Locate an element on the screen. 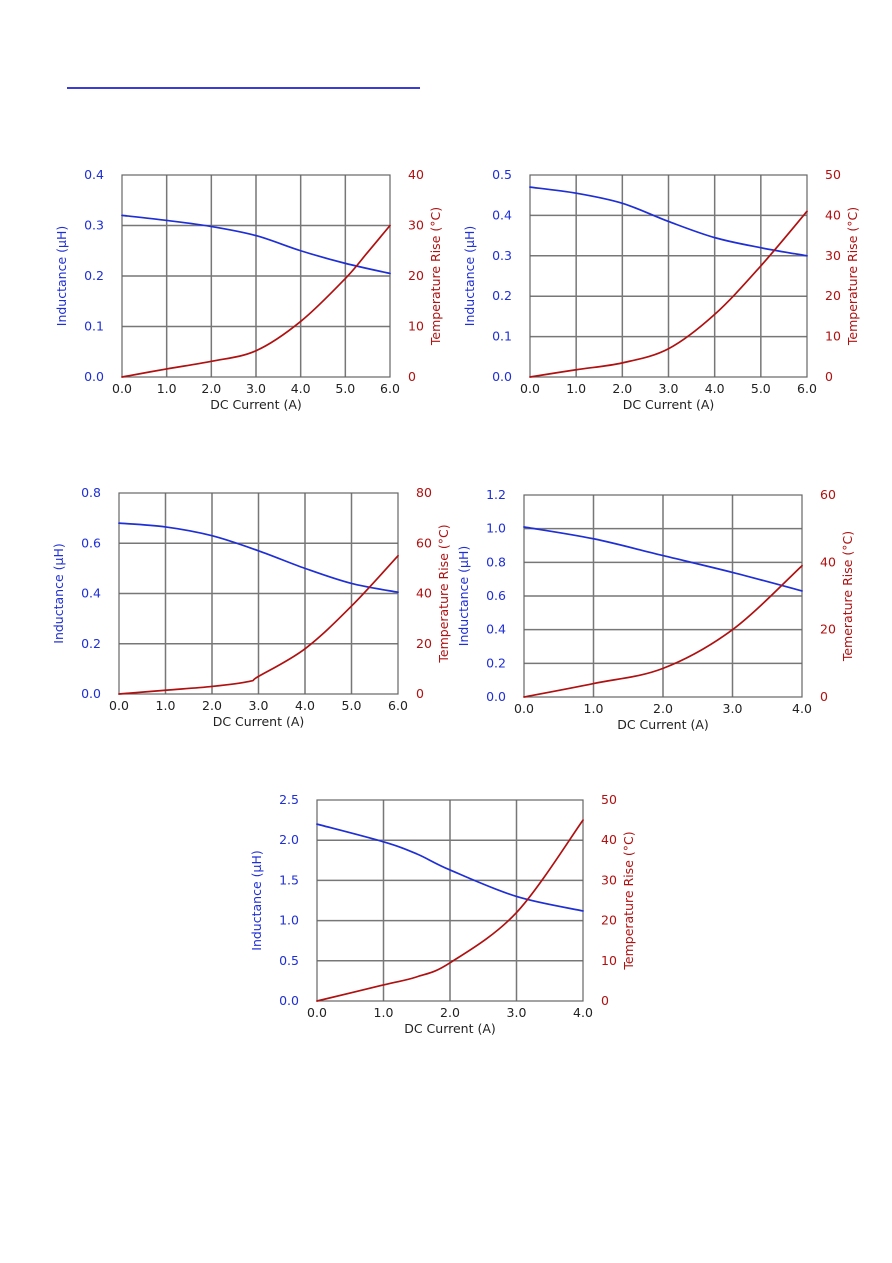 The width and height of the screenshot is (892, 1263). y2-axis-label: Temerature Rise (°C) is located at coordinates (847, 596).